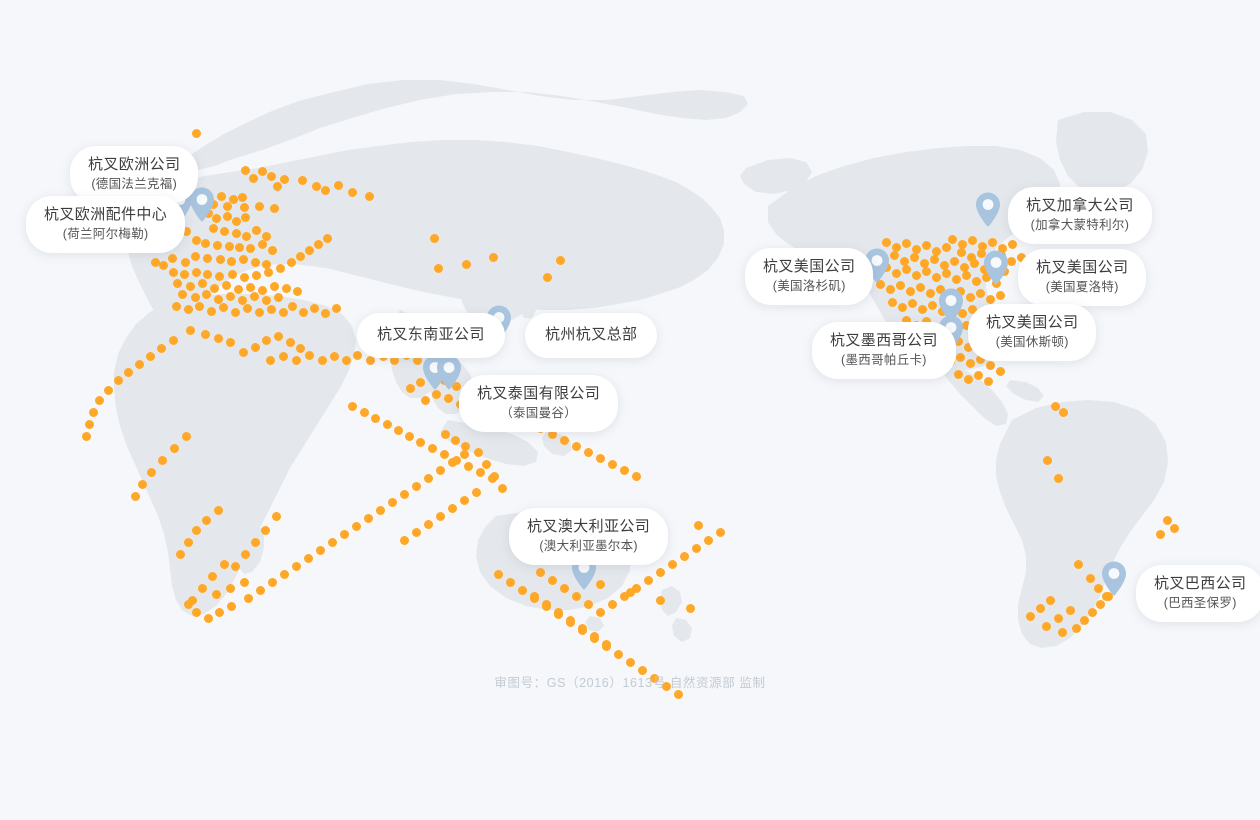 This screenshot has height=820, width=1260. What do you see at coordinates (589, 526) in the screenshot?
I see `label-company-name: 杭叉澳大利亚公司` at bounding box center [589, 526].